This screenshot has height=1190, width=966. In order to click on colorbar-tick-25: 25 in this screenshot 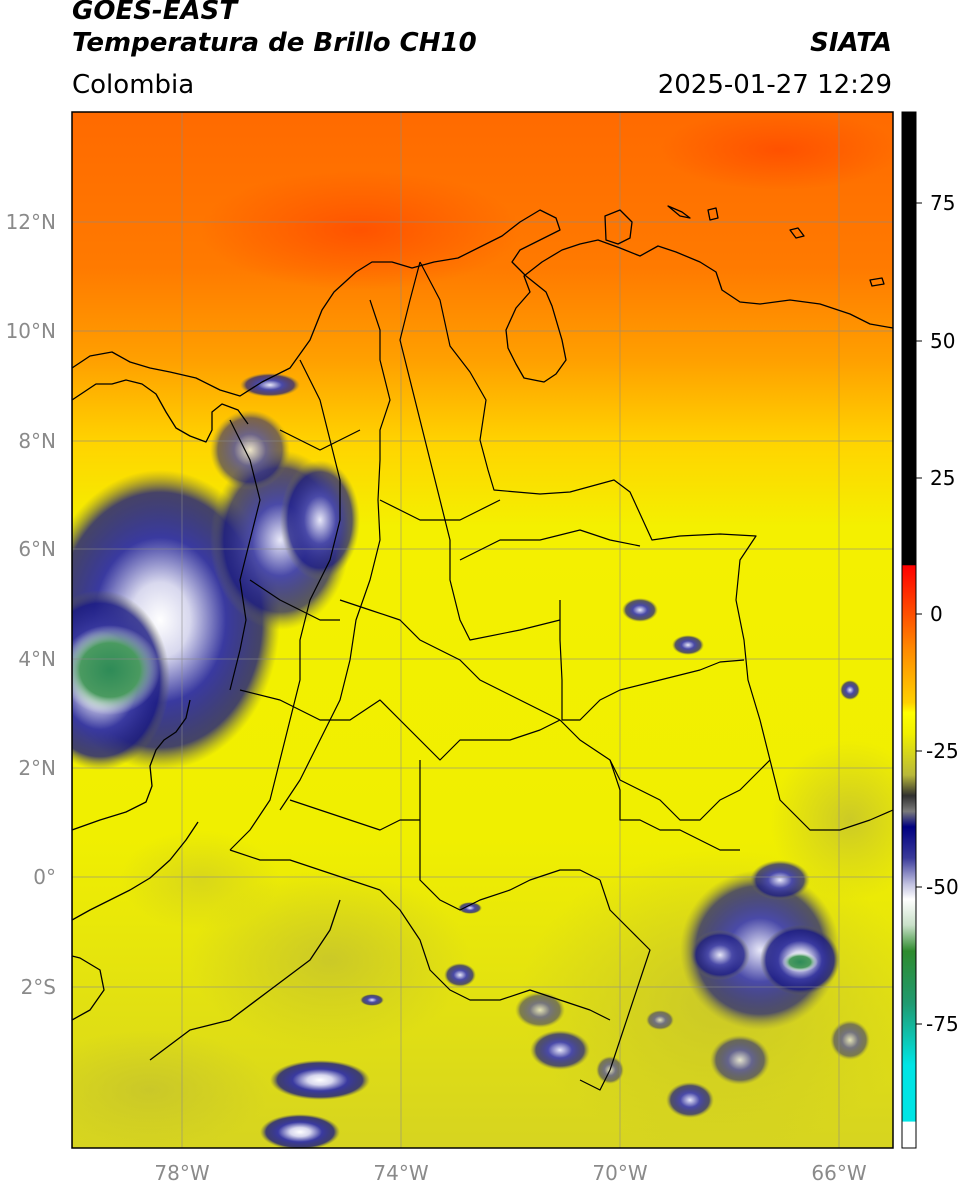, I will do `click(942, 478)`.